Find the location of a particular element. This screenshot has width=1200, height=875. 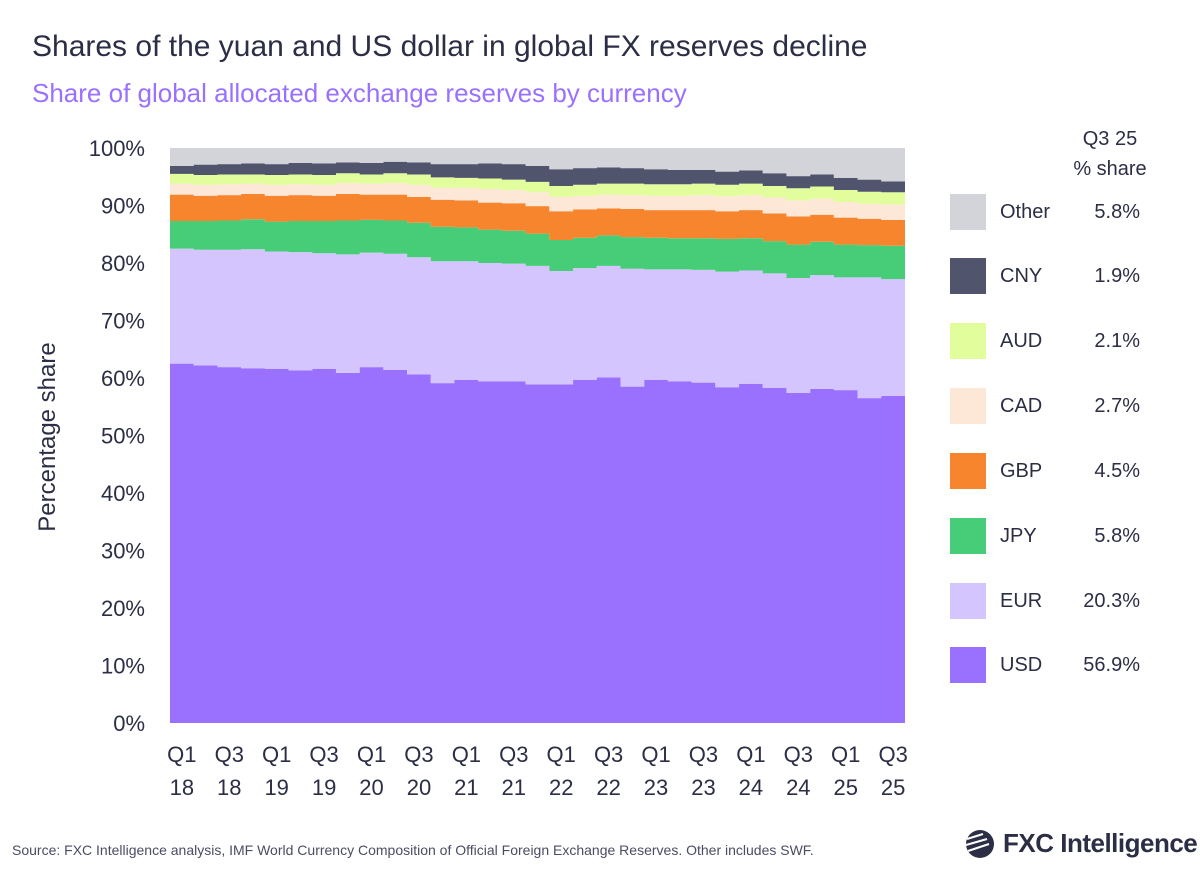

x-tick-label: Q3 22 is located at coordinates (608, 771).